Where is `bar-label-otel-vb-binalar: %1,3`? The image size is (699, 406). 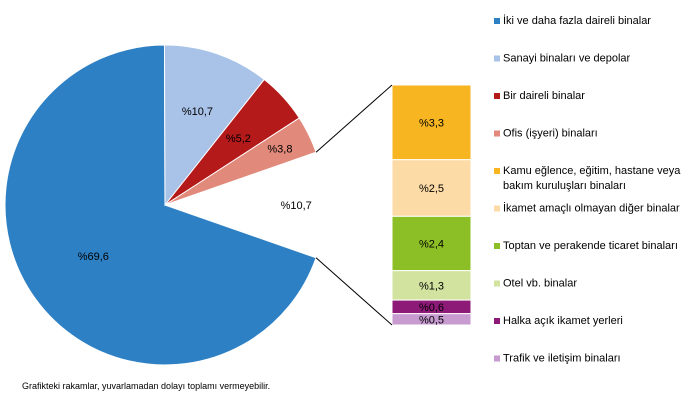 bar-label-otel-vb-binalar: %1,3 is located at coordinates (431, 286).